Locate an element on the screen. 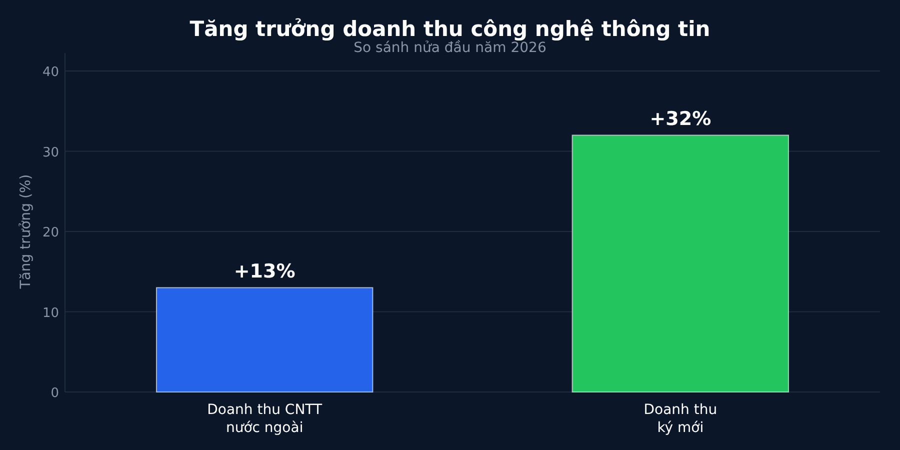 This screenshot has width=900, height=450. data-label: +13% is located at coordinates (265, 271).